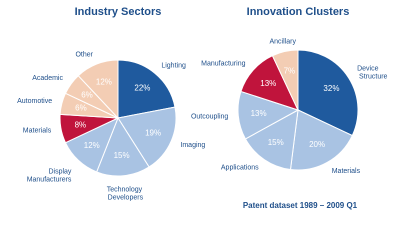 The width and height of the screenshot is (400, 240). I want to click on value-label: 20%, so click(317, 144).